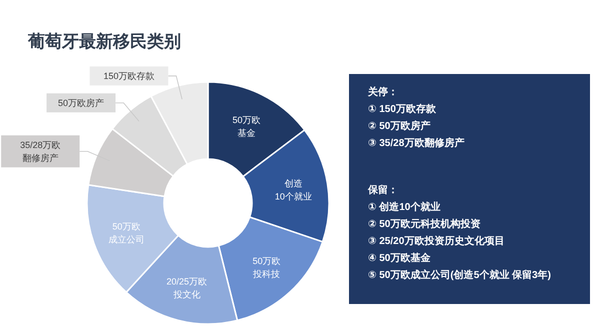  What do you see at coordinates (382, 92) in the screenshot?
I see `text: 关停：` at bounding box center [382, 92].